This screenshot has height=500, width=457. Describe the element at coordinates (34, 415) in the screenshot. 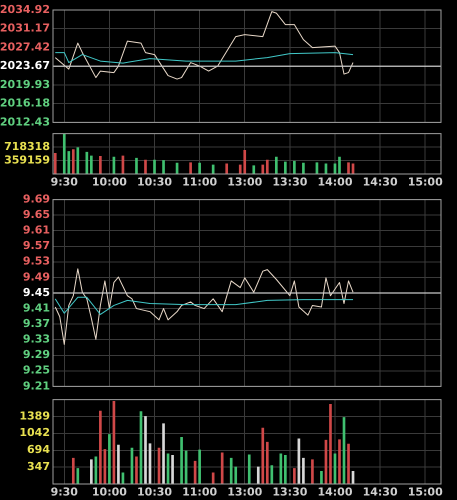

I see `y-tick-label: 1389` at that location.